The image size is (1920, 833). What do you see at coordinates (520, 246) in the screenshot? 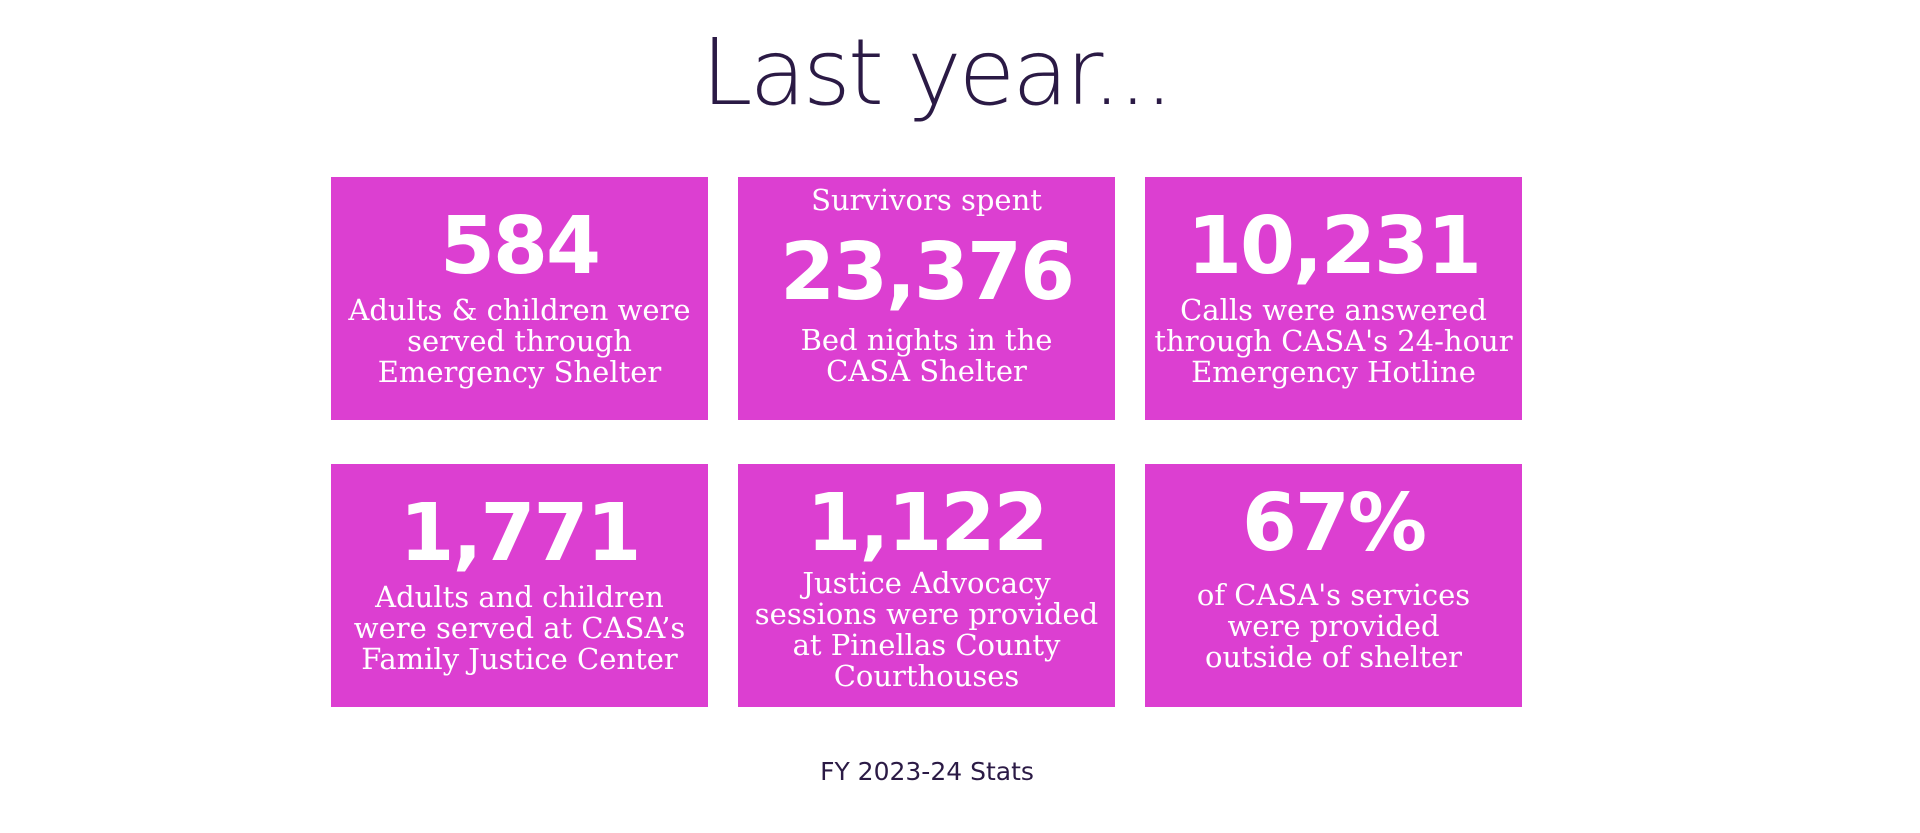
I see `stat-number: 584` at bounding box center [520, 246].